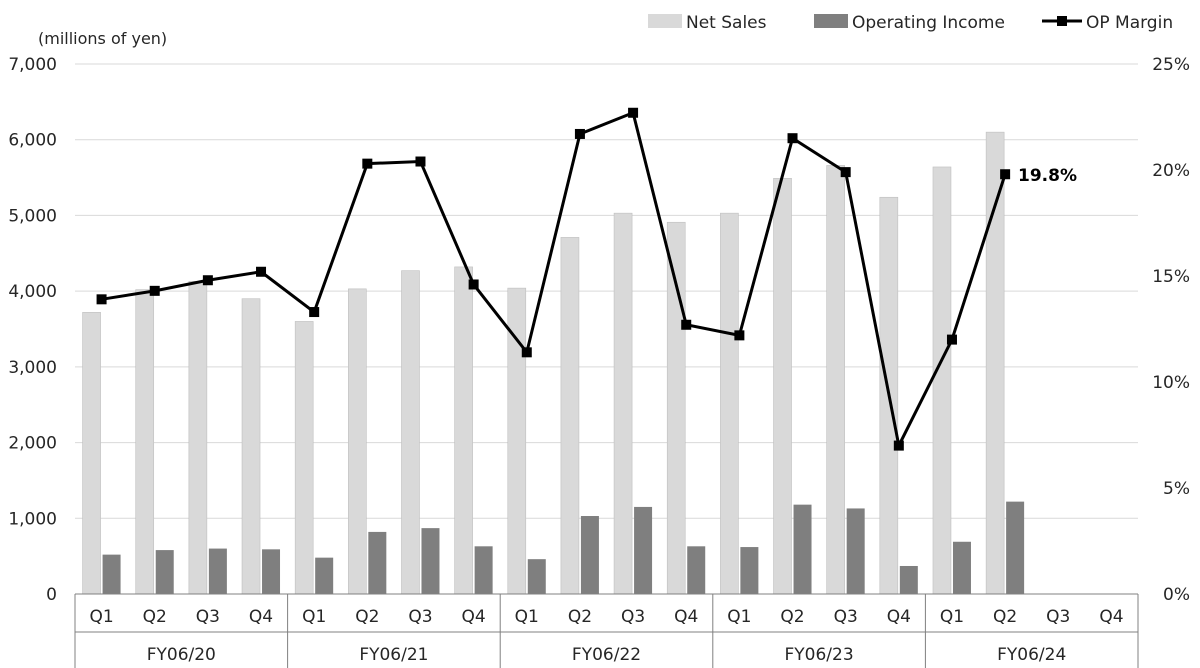 This screenshot has height=668, width=1200. Describe the element at coordinates (1047, 176) in the screenshot. I see `op-margin-callout-label: 19.8%` at that location.